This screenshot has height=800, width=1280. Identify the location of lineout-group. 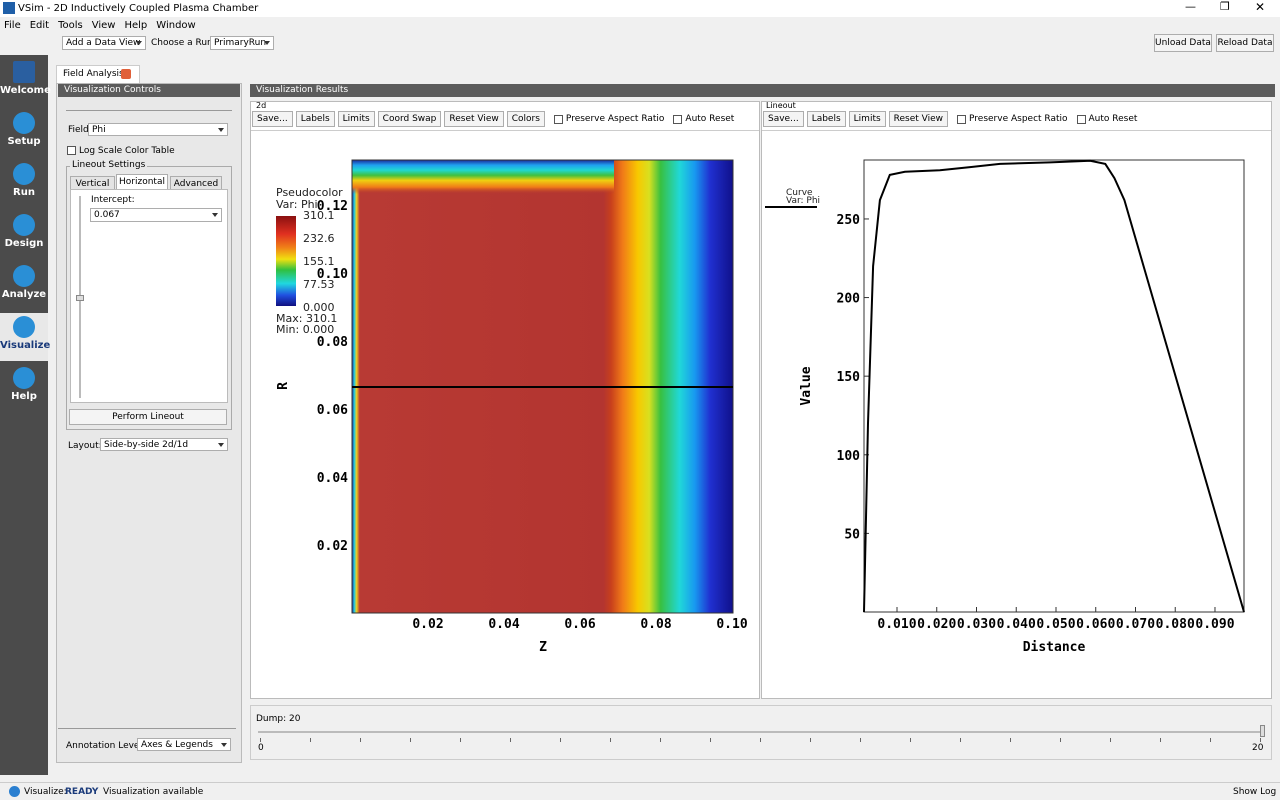
(149, 298).